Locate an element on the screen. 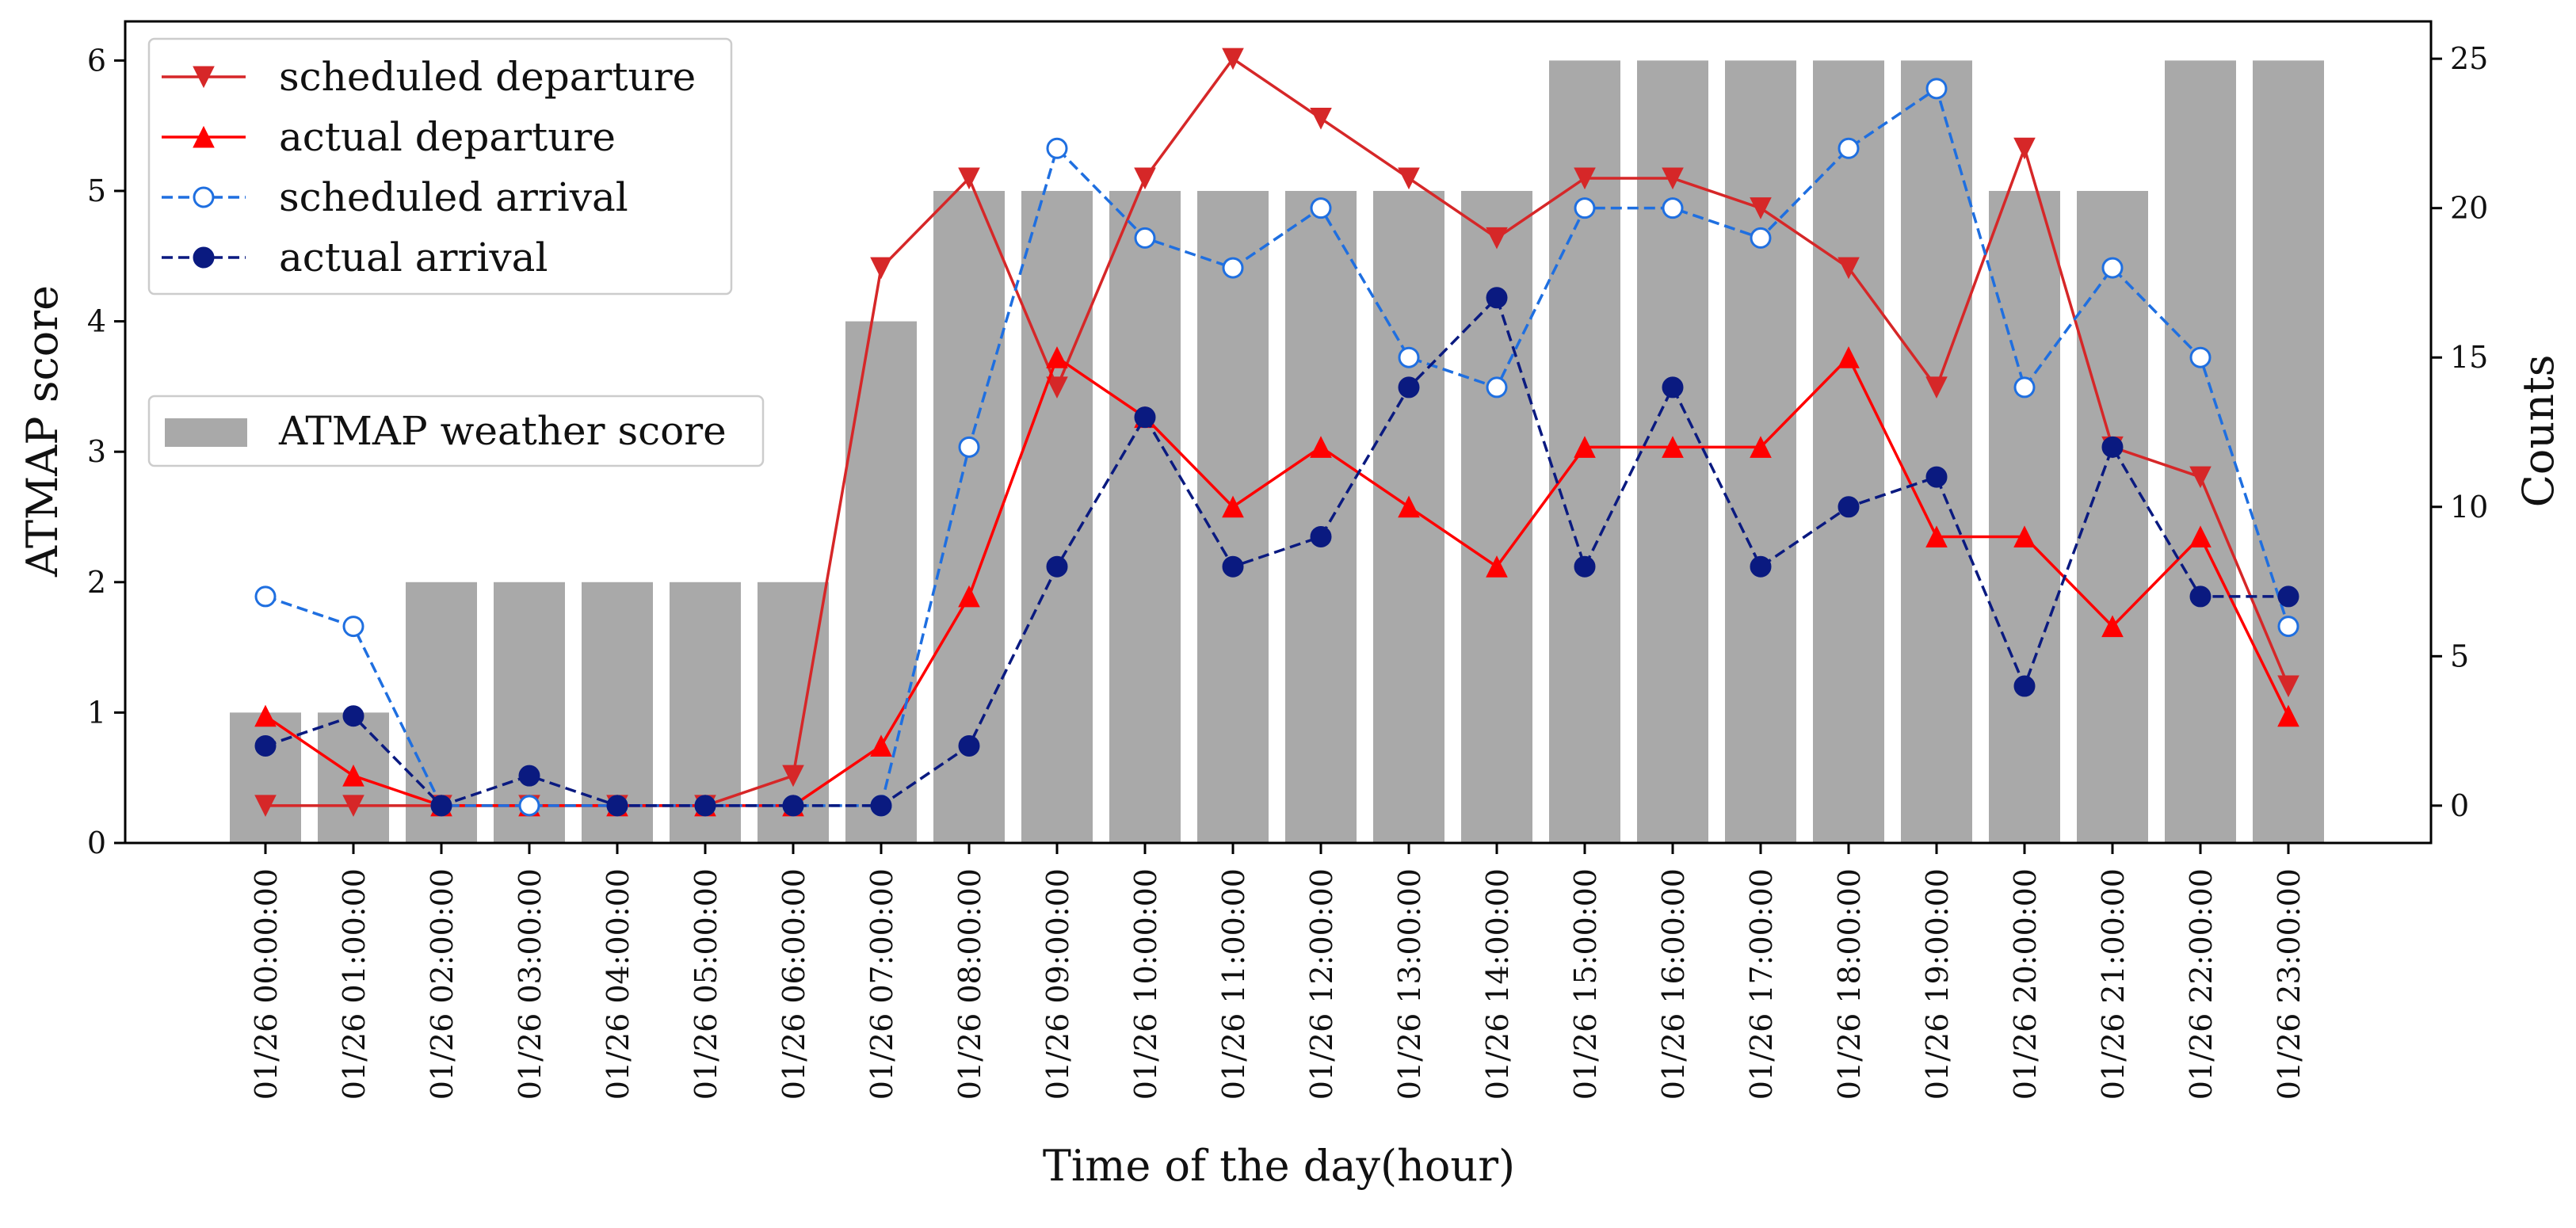  right-tick-label: 5 is located at coordinates (2459, 656).